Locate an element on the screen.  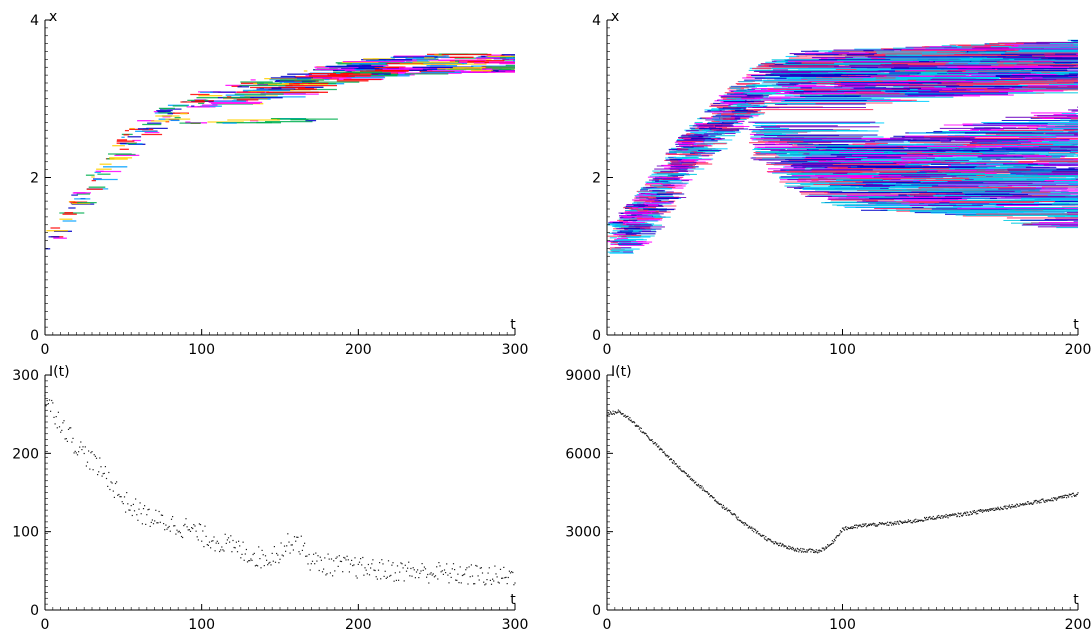
y-tick-label: 2 is located at coordinates (596, 179).